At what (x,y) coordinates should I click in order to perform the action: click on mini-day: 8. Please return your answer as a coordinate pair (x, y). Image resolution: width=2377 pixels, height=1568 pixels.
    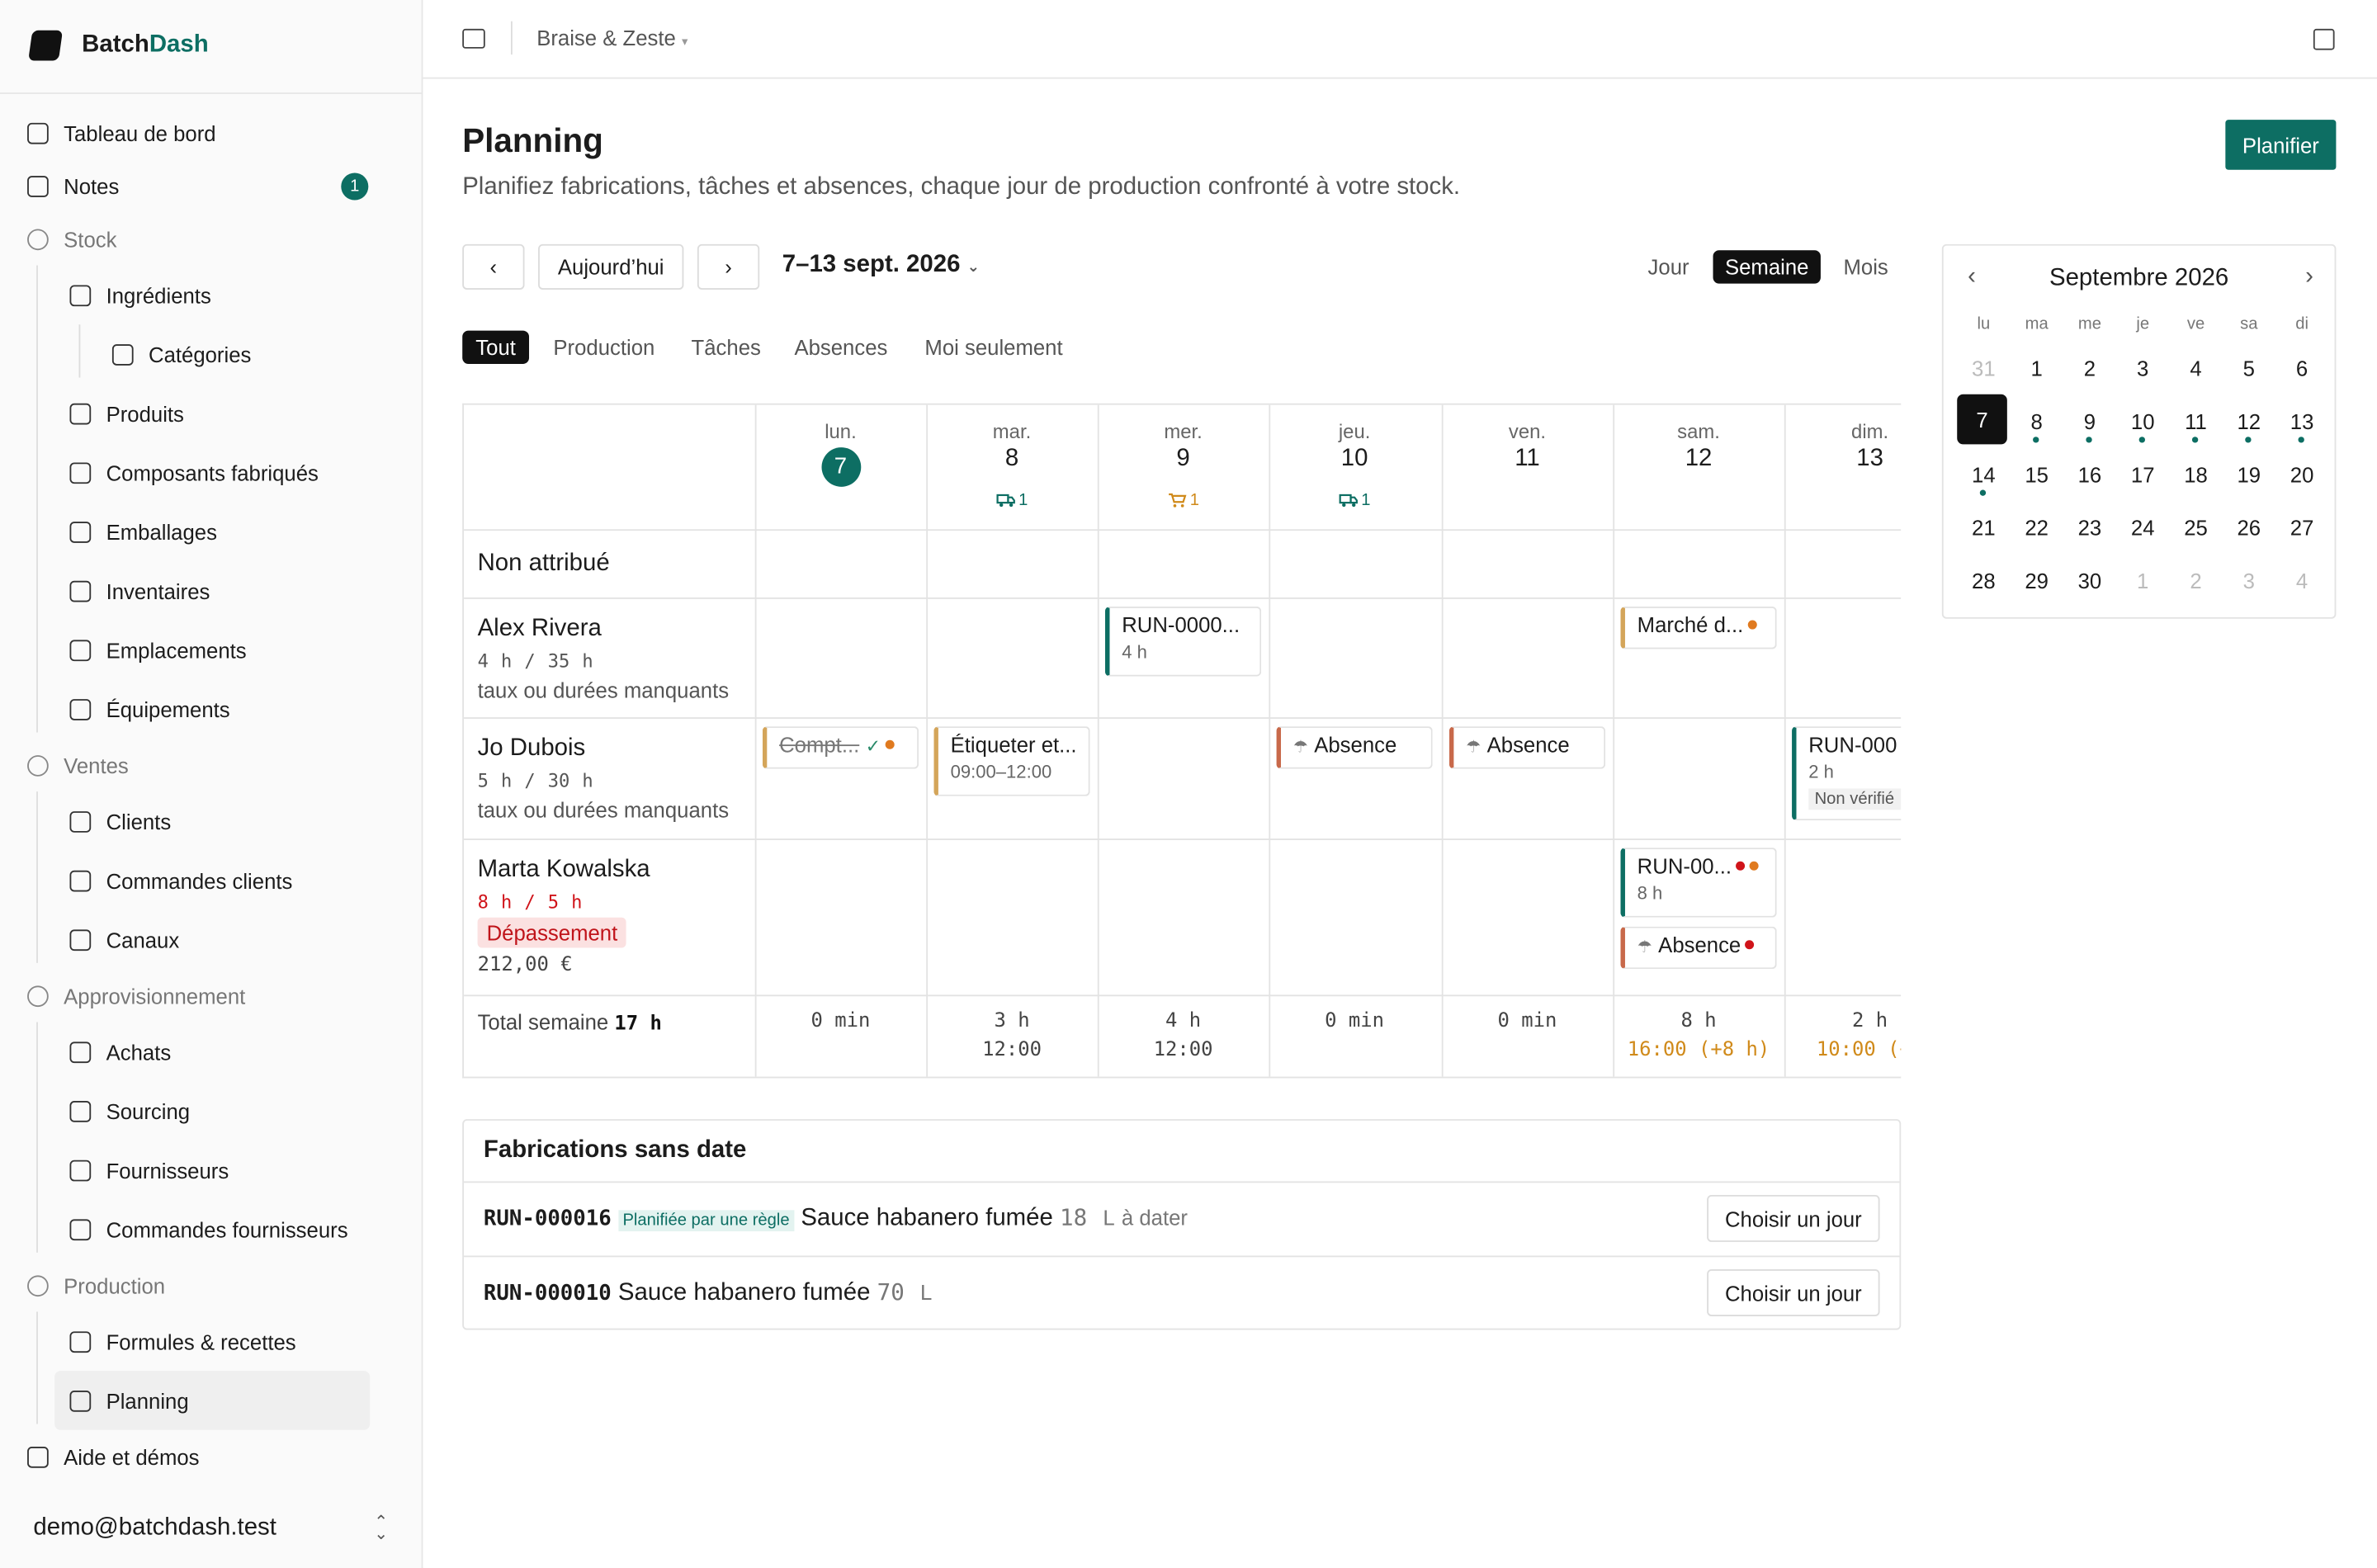
    Looking at the image, I should click on (2037, 420).